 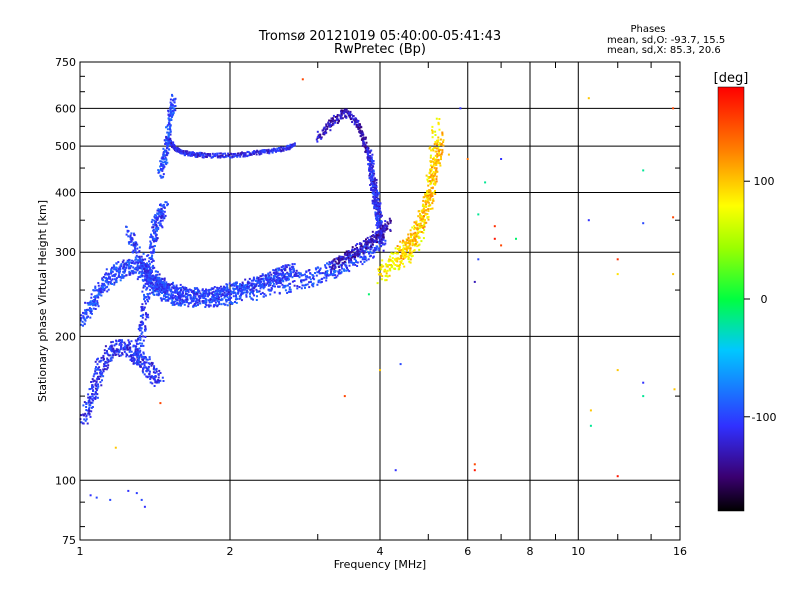 I want to click on y-tick-label: 300, so click(x=65, y=252).